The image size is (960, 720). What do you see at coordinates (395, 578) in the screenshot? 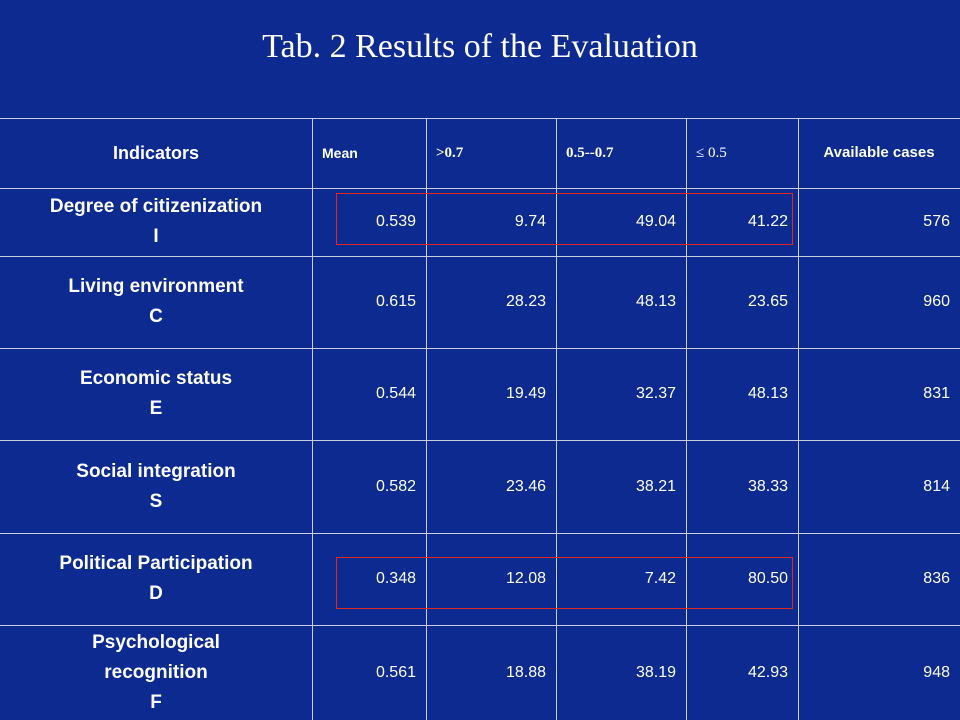
I see `value-cell: 0.348` at bounding box center [395, 578].